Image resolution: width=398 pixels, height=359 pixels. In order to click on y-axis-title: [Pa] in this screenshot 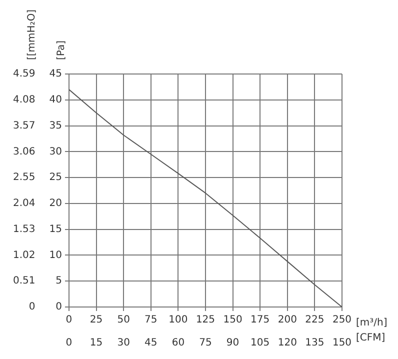, I will do `click(62, 50)`.